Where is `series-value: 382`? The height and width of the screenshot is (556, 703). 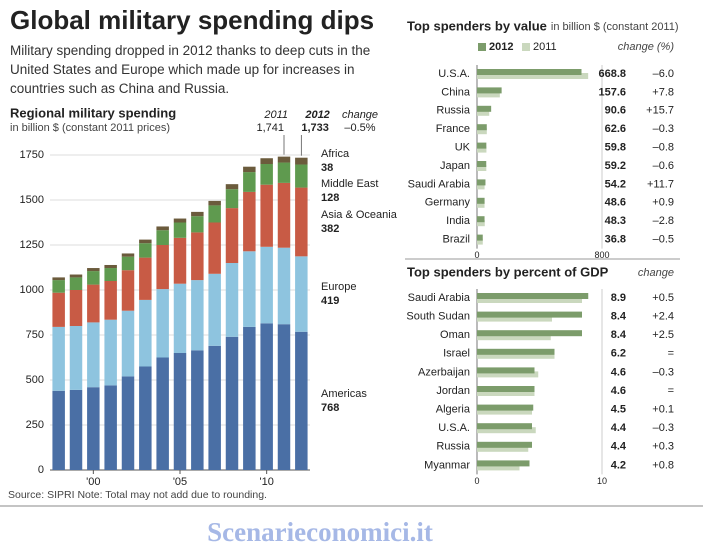 series-value: 382 is located at coordinates (330, 229).